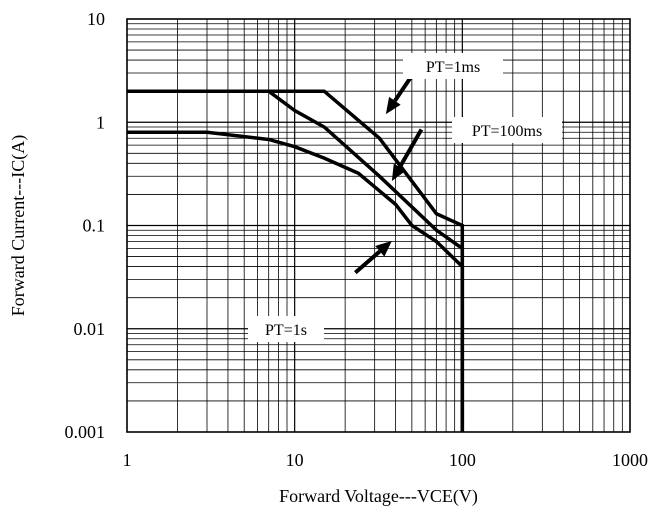 The image size is (654, 511). What do you see at coordinates (378, 496) in the screenshot?
I see `x-axis-title: Forward Voltage---VCE(V)` at bounding box center [378, 496].